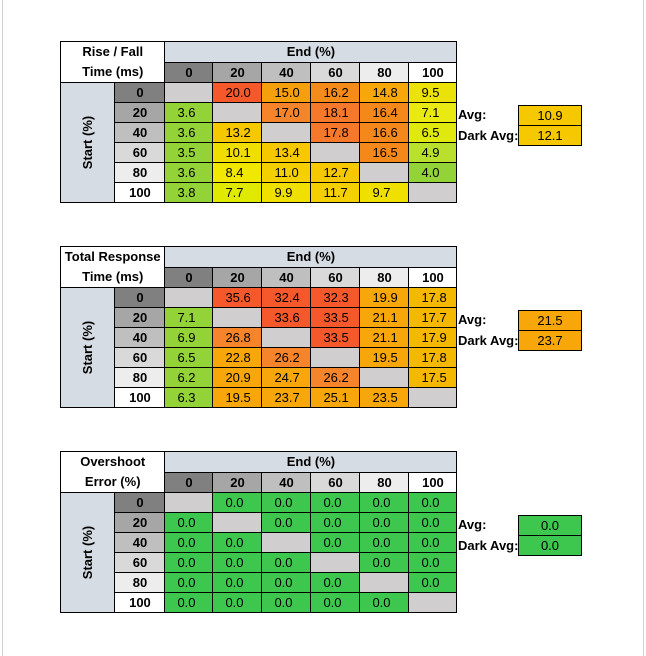 The image size is (646, 656). I want to click on table-row: 40 0.0 0.0 0.0 0.0 0.0, so click(259, 542).